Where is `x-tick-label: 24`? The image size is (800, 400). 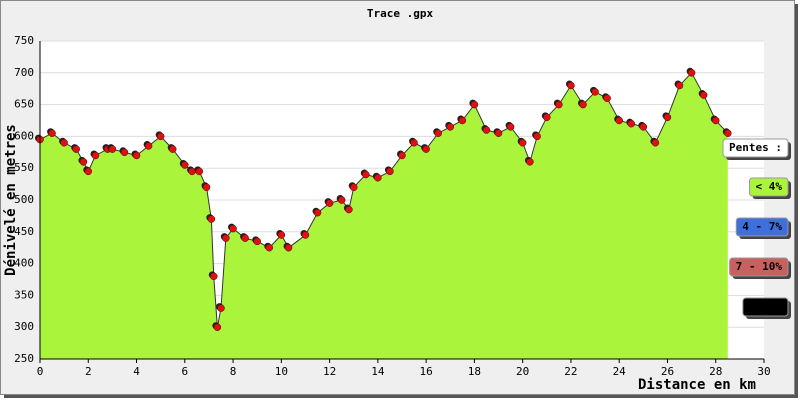 x-tick-label: 24 is located at coordinates (620, 371).